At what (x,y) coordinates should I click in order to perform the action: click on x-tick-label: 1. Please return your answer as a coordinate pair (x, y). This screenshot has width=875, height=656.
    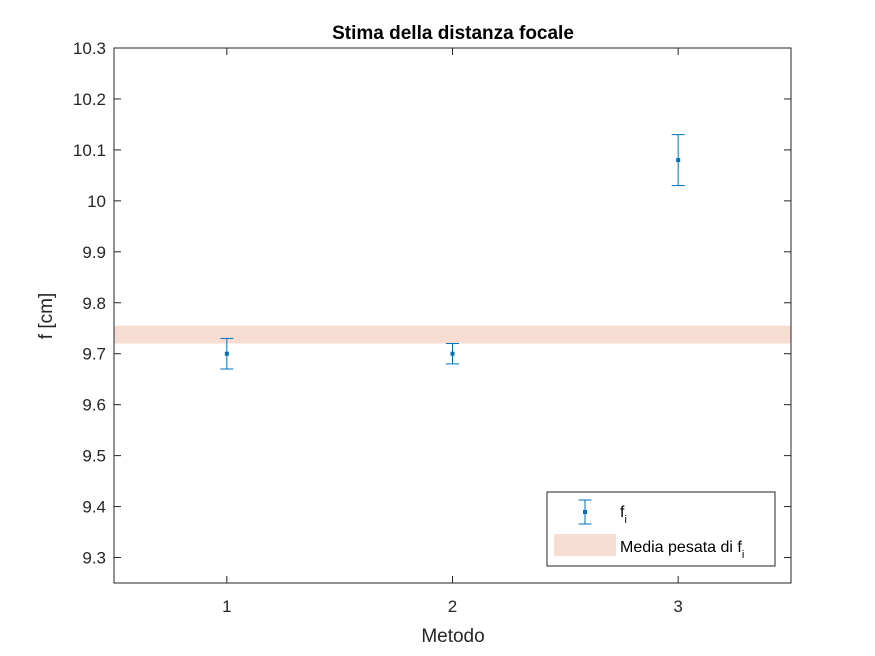
    Looking at the image, I should click on (226, 606).